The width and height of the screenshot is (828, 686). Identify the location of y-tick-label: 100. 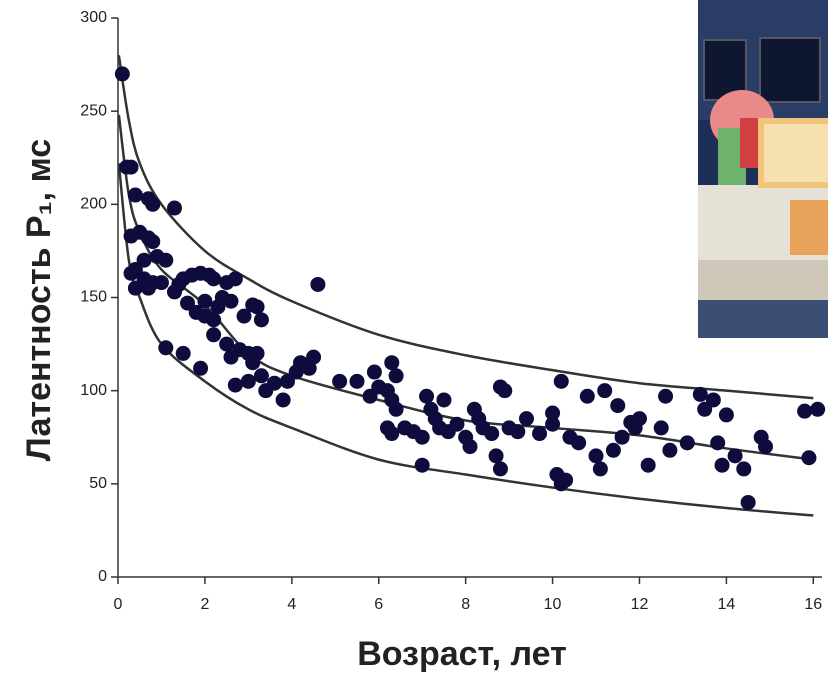
(93, 390).